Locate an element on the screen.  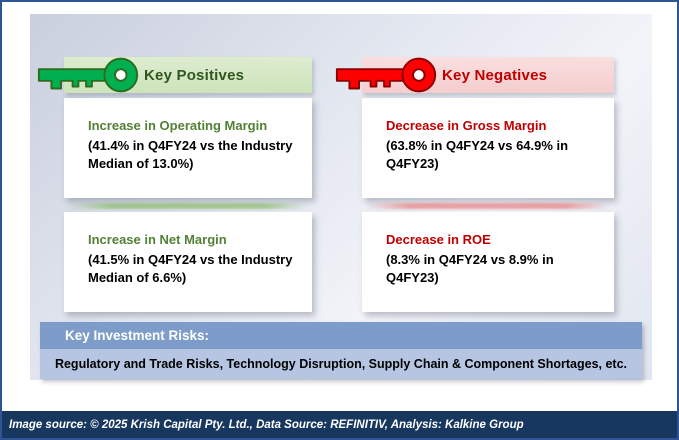
negative-card-2-detail: (8.3% in Q4FY24 vs 8.9% in Q4FY23) is located at coordinates (470, 268).